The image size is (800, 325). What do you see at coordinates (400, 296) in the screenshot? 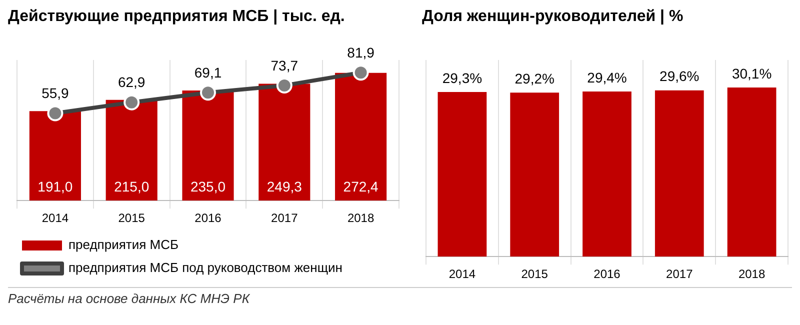
I see `text: Расчёты на основе данных КС МНЭ РК` at bounding box center [400, 296].